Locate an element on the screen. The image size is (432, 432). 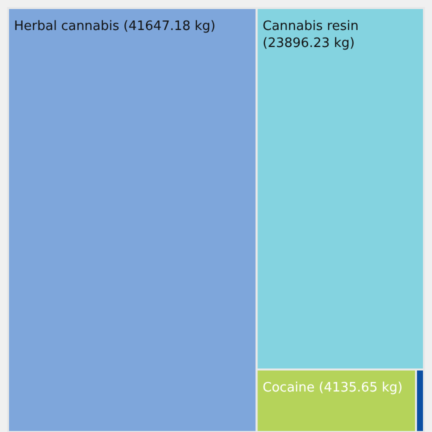
data-label: (4135.65 kg) is located at coordinates (360, 388).